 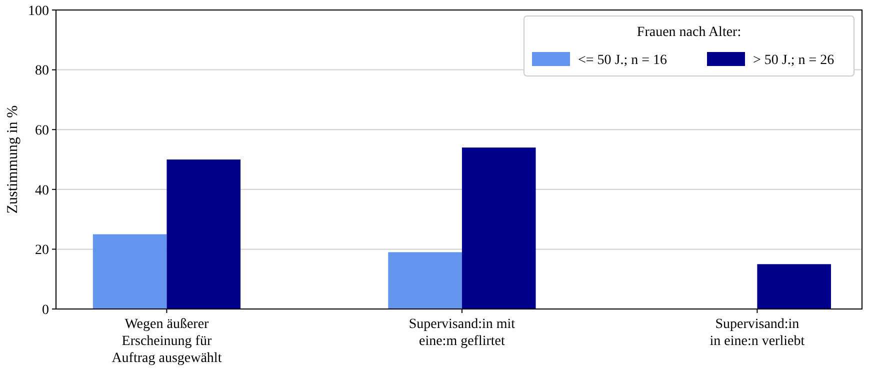 I want to click on y-axis-title: Zustimmung in %, so click(x=13, y=159).